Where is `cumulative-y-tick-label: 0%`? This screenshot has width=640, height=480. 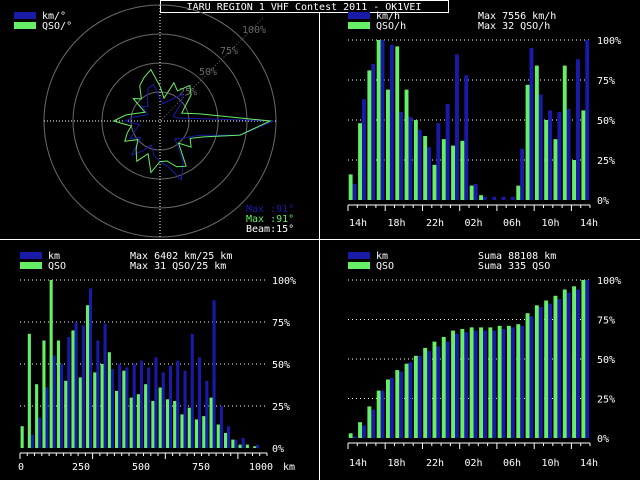 cumulative-y-tick-label: 0% is located at coordinates (603, 439).